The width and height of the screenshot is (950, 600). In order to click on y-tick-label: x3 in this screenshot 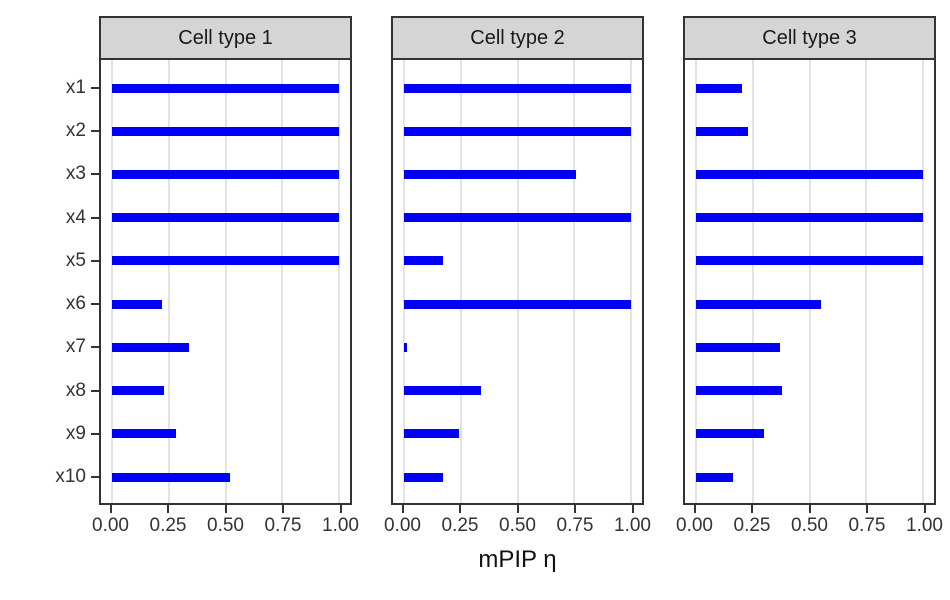, I will do `click(75, 174)`.